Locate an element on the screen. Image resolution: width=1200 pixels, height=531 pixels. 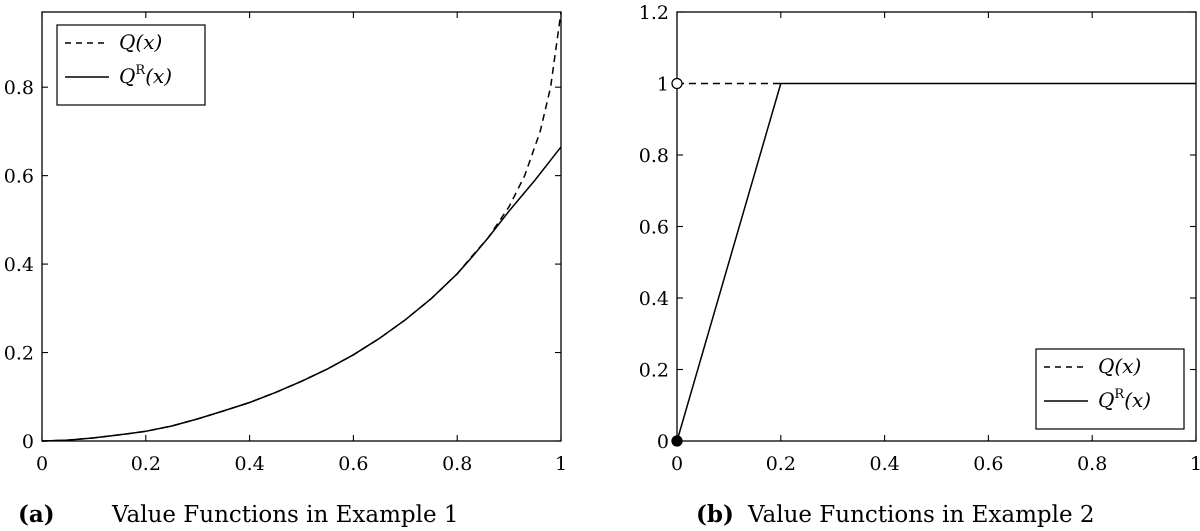
y-tick-label-a: 0.4 is located at coordinates (19, 265).